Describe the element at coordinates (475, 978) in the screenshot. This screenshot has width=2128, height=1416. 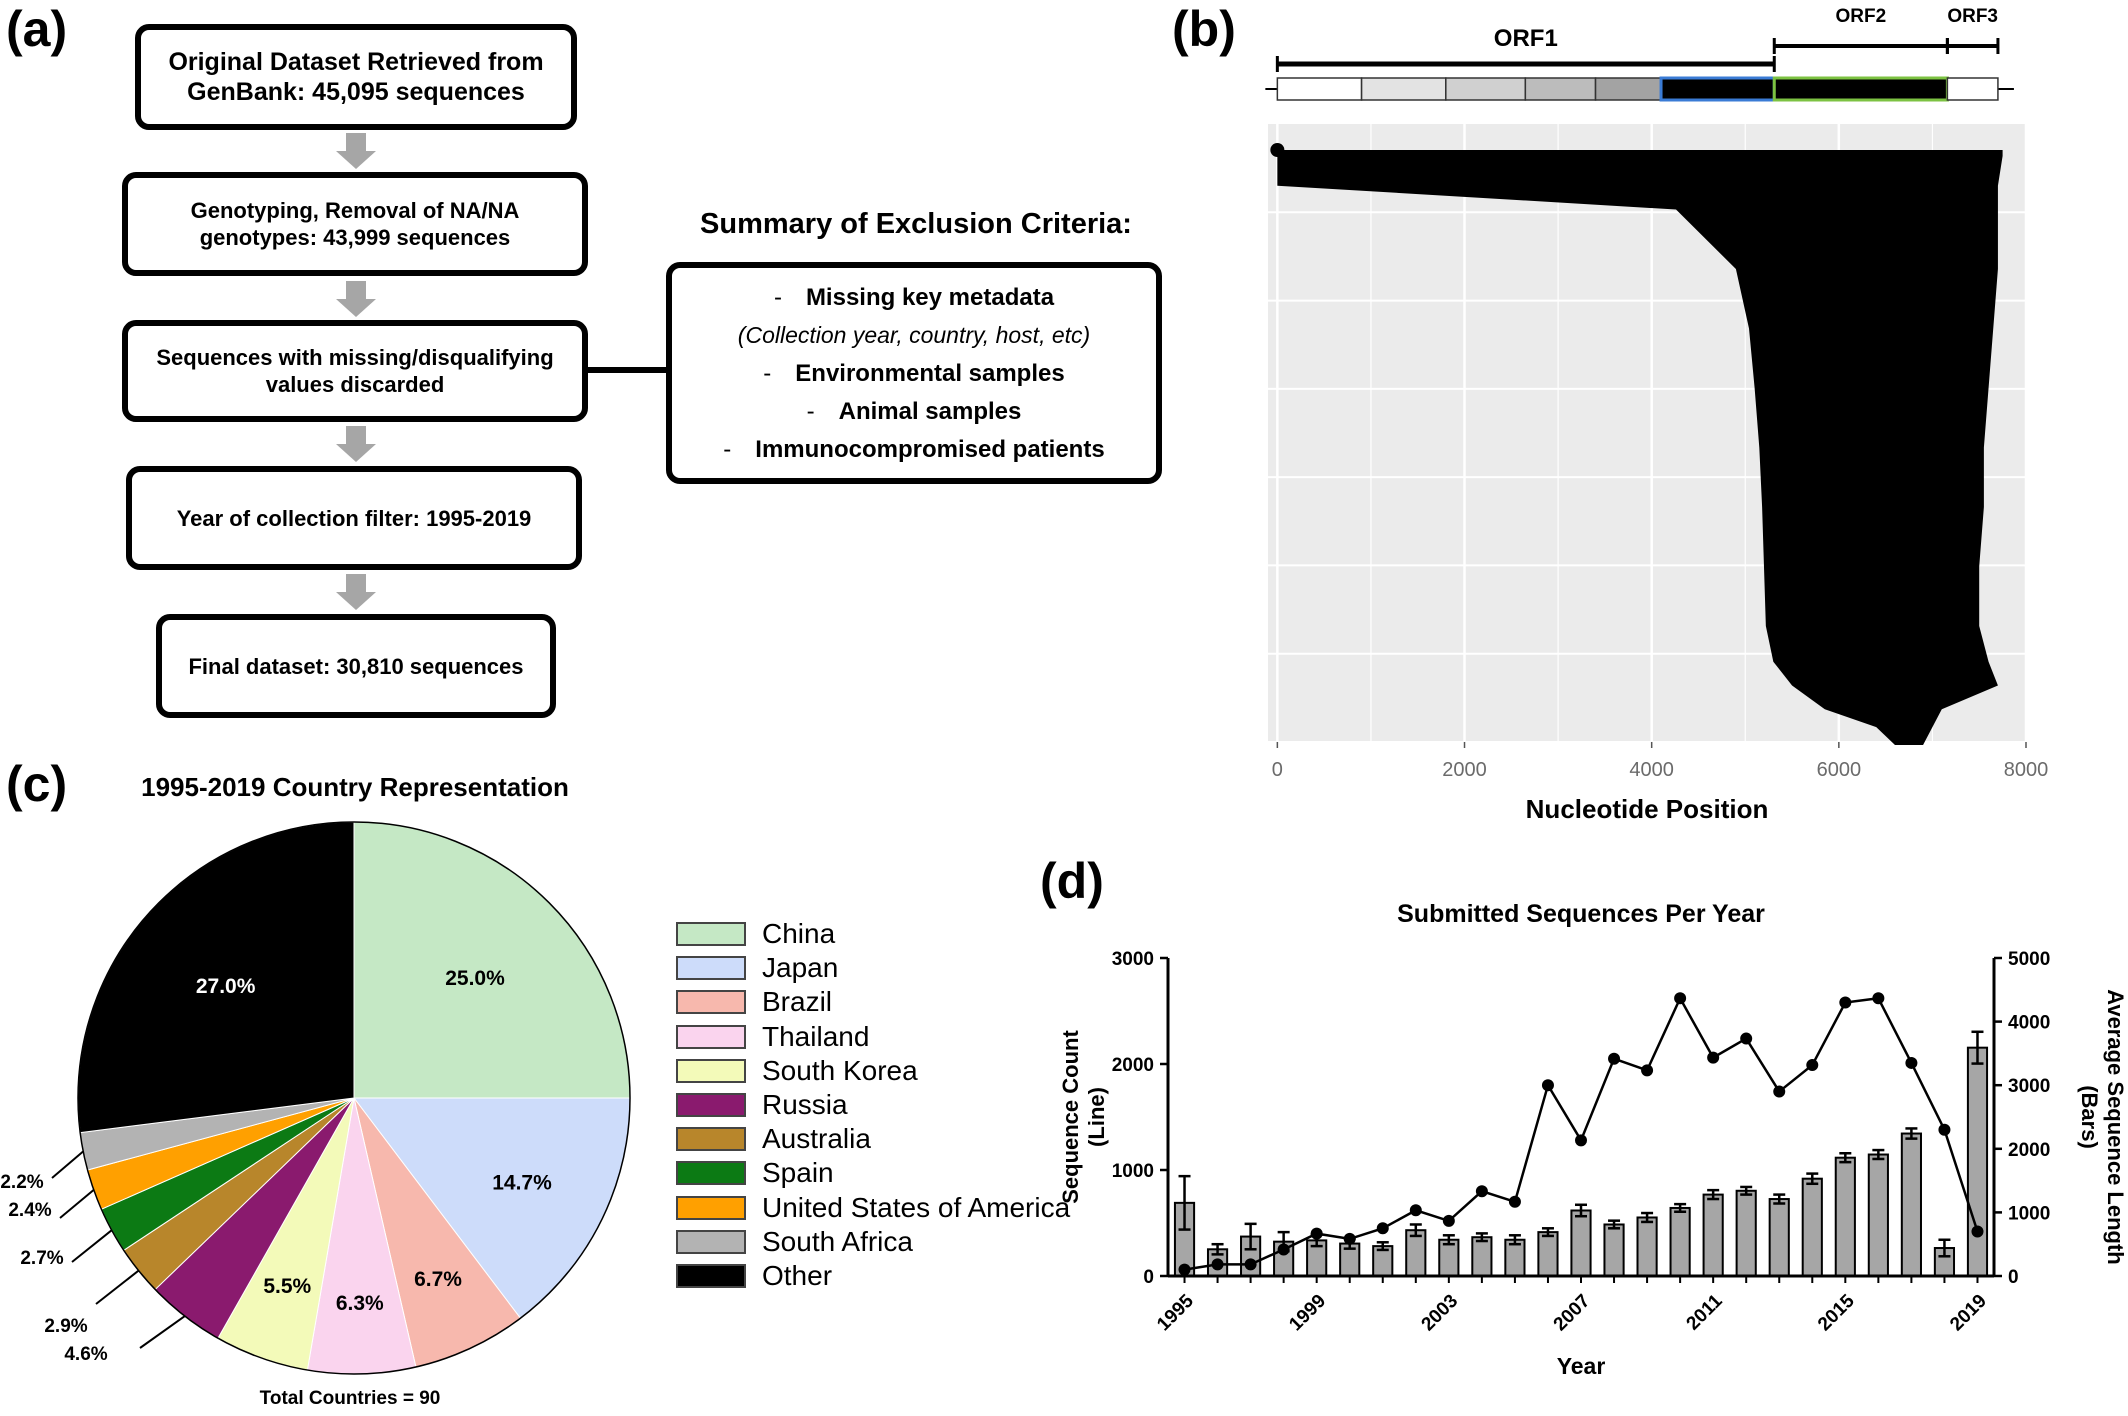
I see `pie-slice-label: 25.0%` at that location.